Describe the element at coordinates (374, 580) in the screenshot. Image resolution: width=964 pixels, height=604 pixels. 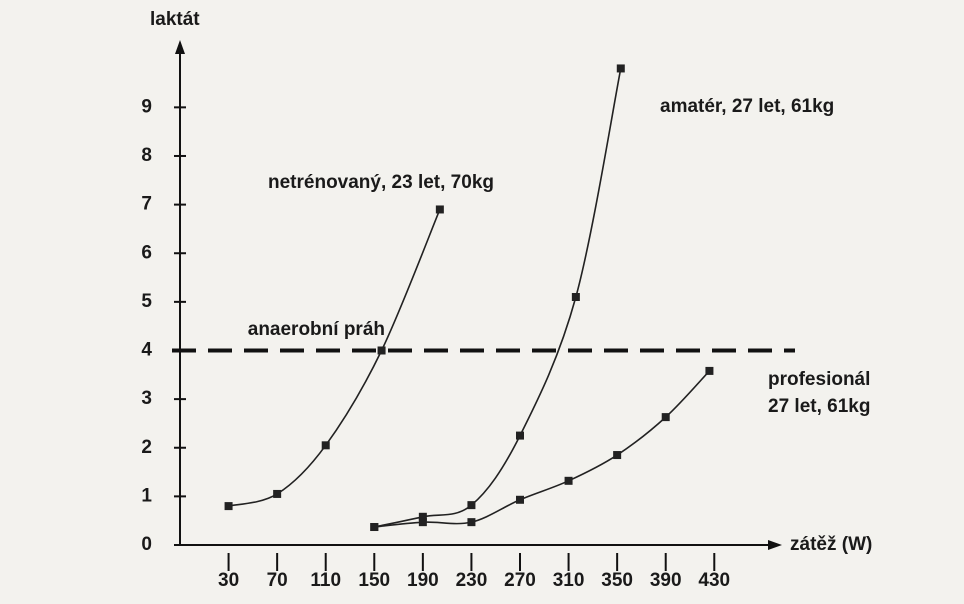
I see `x-tick-label: 150` at that location.